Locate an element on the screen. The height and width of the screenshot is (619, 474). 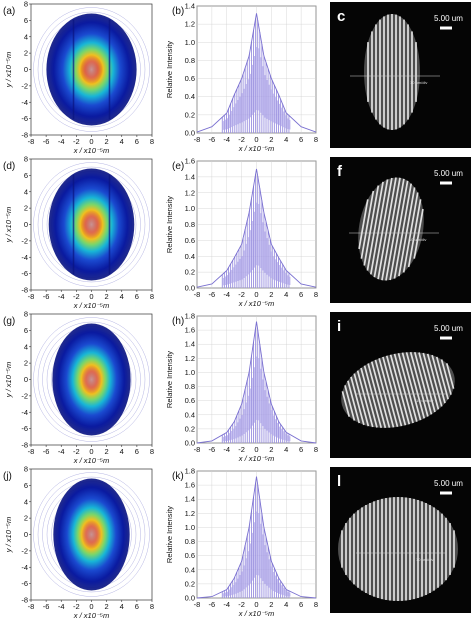
y-tick-label: 6 is located at coordinates (26, 175).